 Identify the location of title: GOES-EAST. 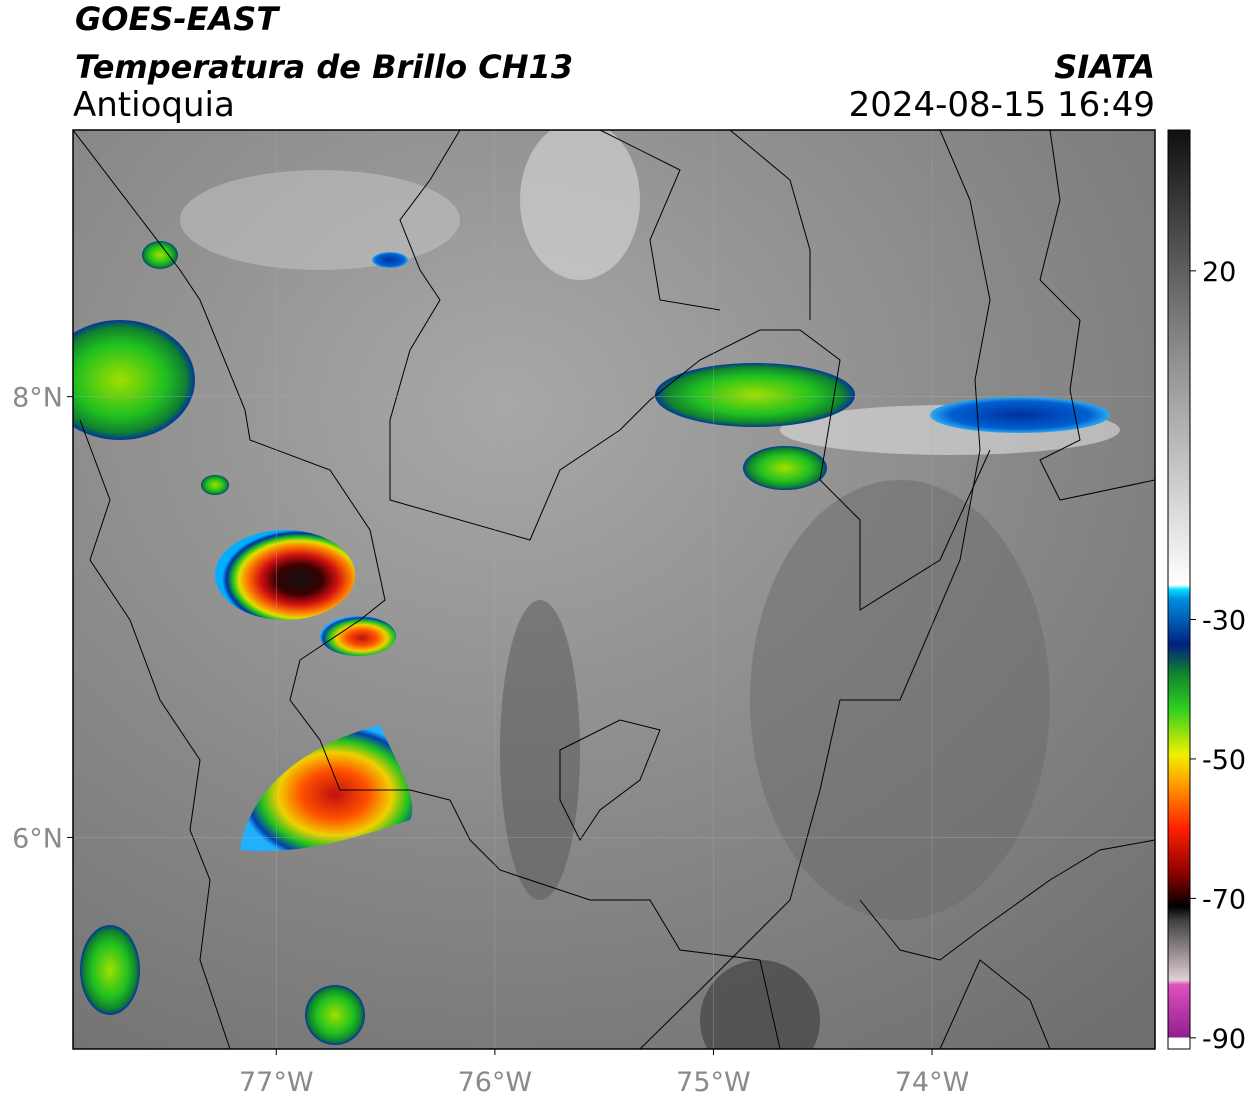
(177, 19).